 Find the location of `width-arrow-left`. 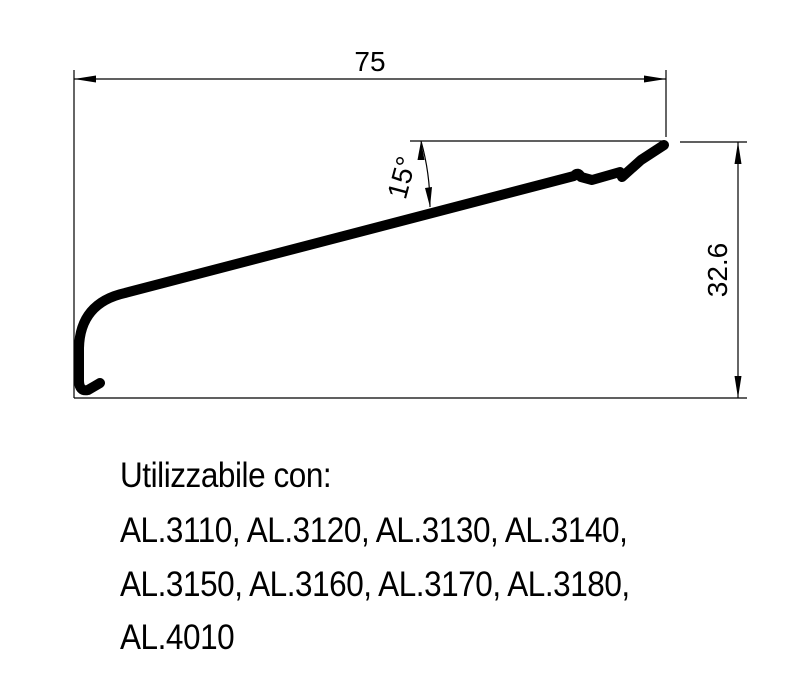

width-arrow-left is located at coordinates (85, 79).